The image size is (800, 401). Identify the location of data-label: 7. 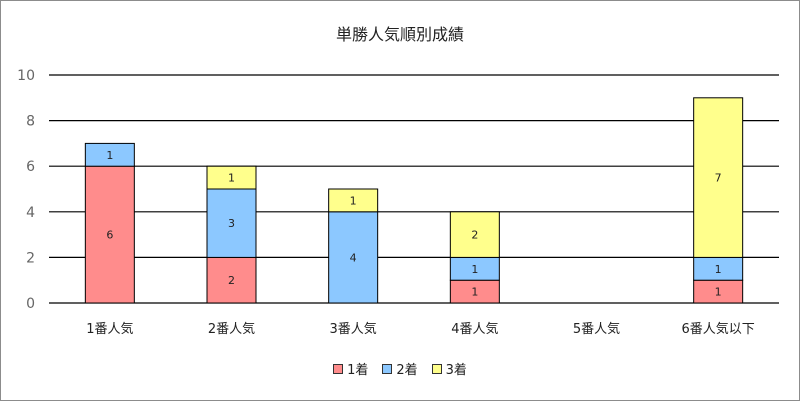
(718, 178).